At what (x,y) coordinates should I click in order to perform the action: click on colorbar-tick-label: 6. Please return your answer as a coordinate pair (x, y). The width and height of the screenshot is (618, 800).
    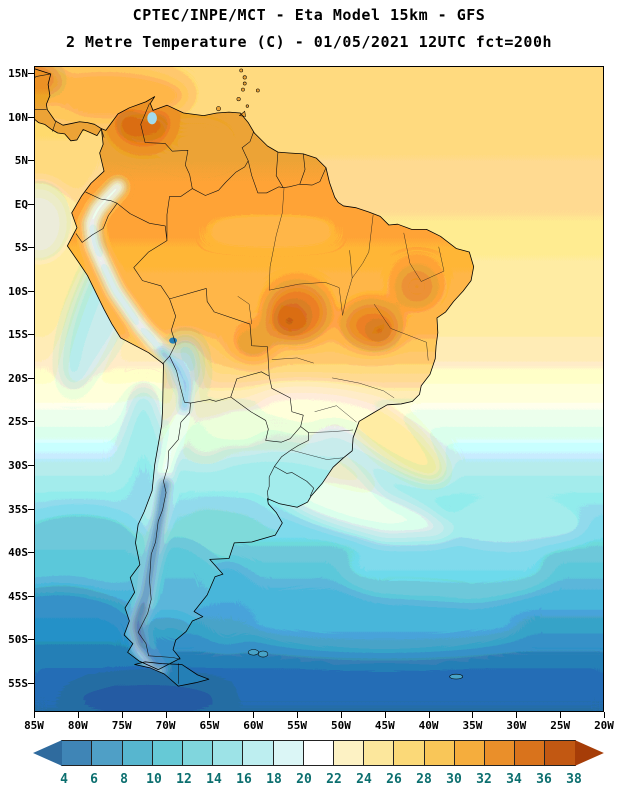
    Looking at the image, I should click on (94, 779).